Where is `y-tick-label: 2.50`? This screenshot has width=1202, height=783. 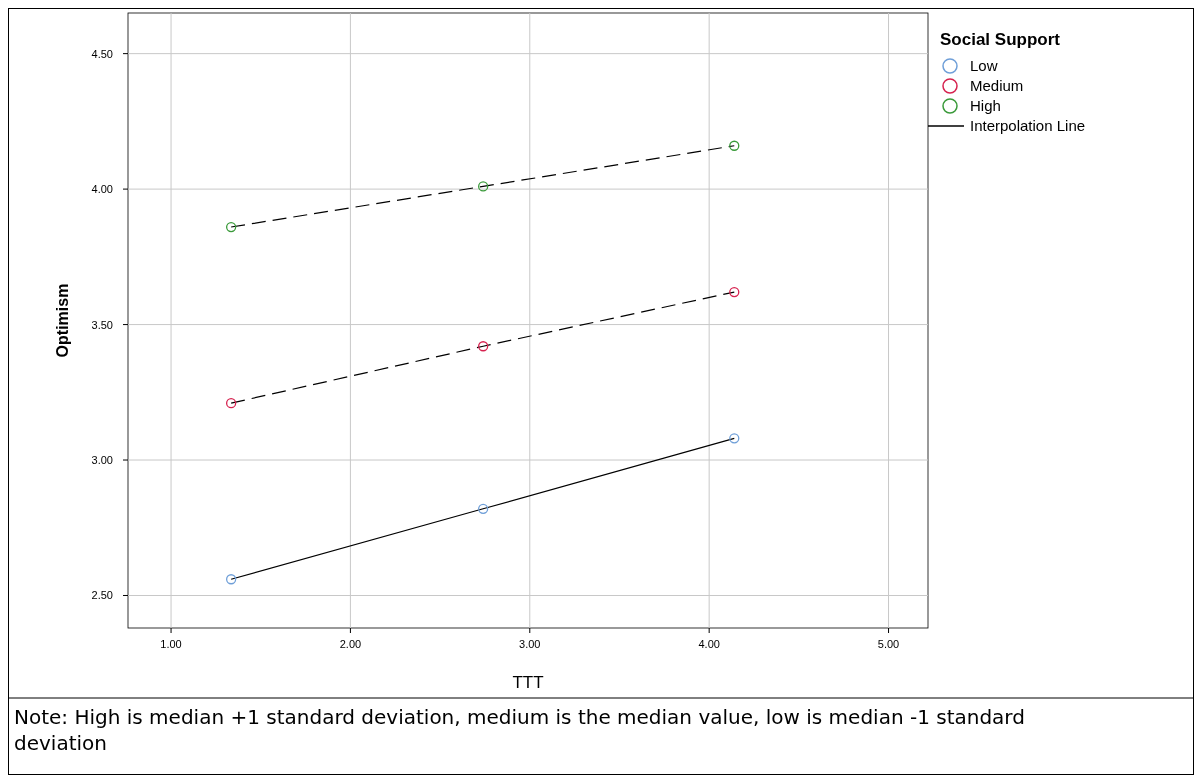
y-tick-label: 2.50 is located at coordinates (102, 595).